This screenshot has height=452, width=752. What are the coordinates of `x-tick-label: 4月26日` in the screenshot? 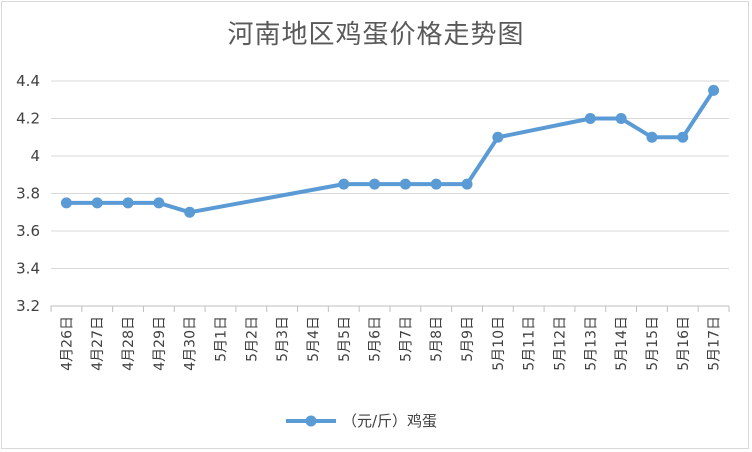 It's located at (67, 343).